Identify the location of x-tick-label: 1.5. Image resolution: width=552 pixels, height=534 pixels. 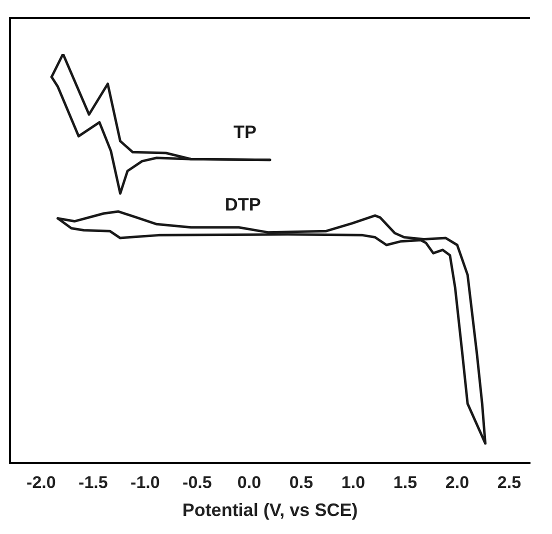
(405, 482).